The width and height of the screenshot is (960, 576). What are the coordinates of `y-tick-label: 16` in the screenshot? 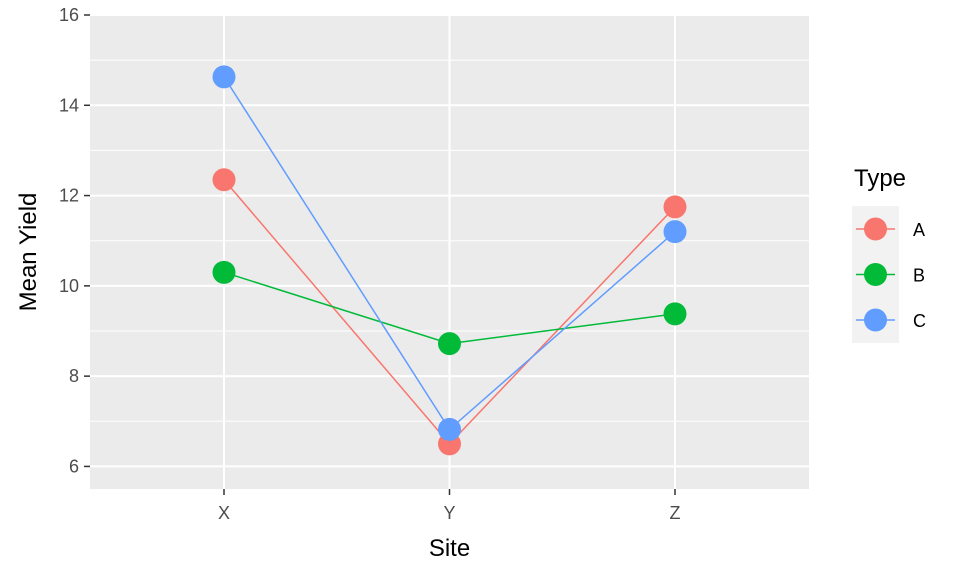 It's located at (69, 15).